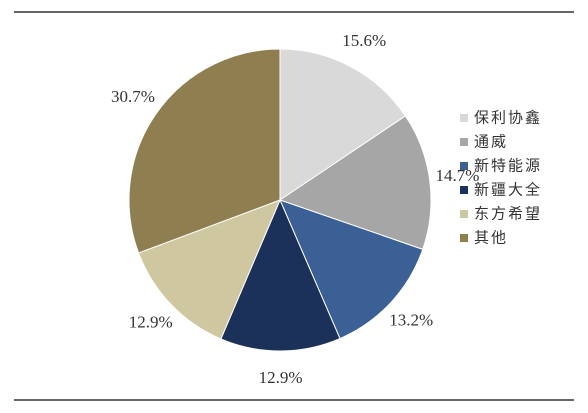  Describe the element at coordinates (133, 96) in the screenshot. I see `data-label: 30.7%` at that location.